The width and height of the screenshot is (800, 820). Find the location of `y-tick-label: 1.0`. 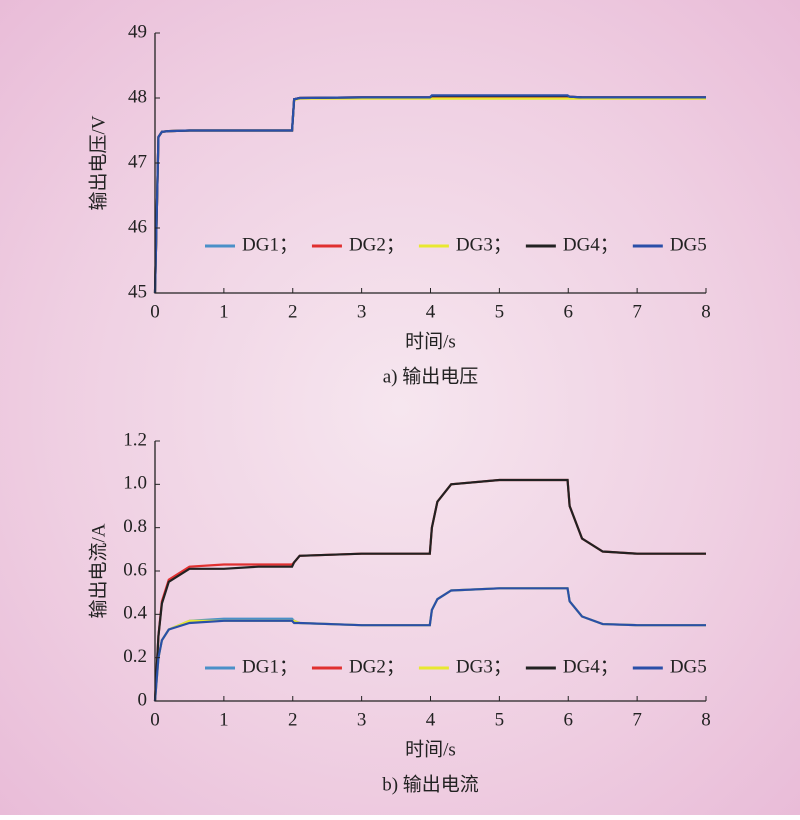

y-tick-label: 1.0 is located at coordinates (135, 483).